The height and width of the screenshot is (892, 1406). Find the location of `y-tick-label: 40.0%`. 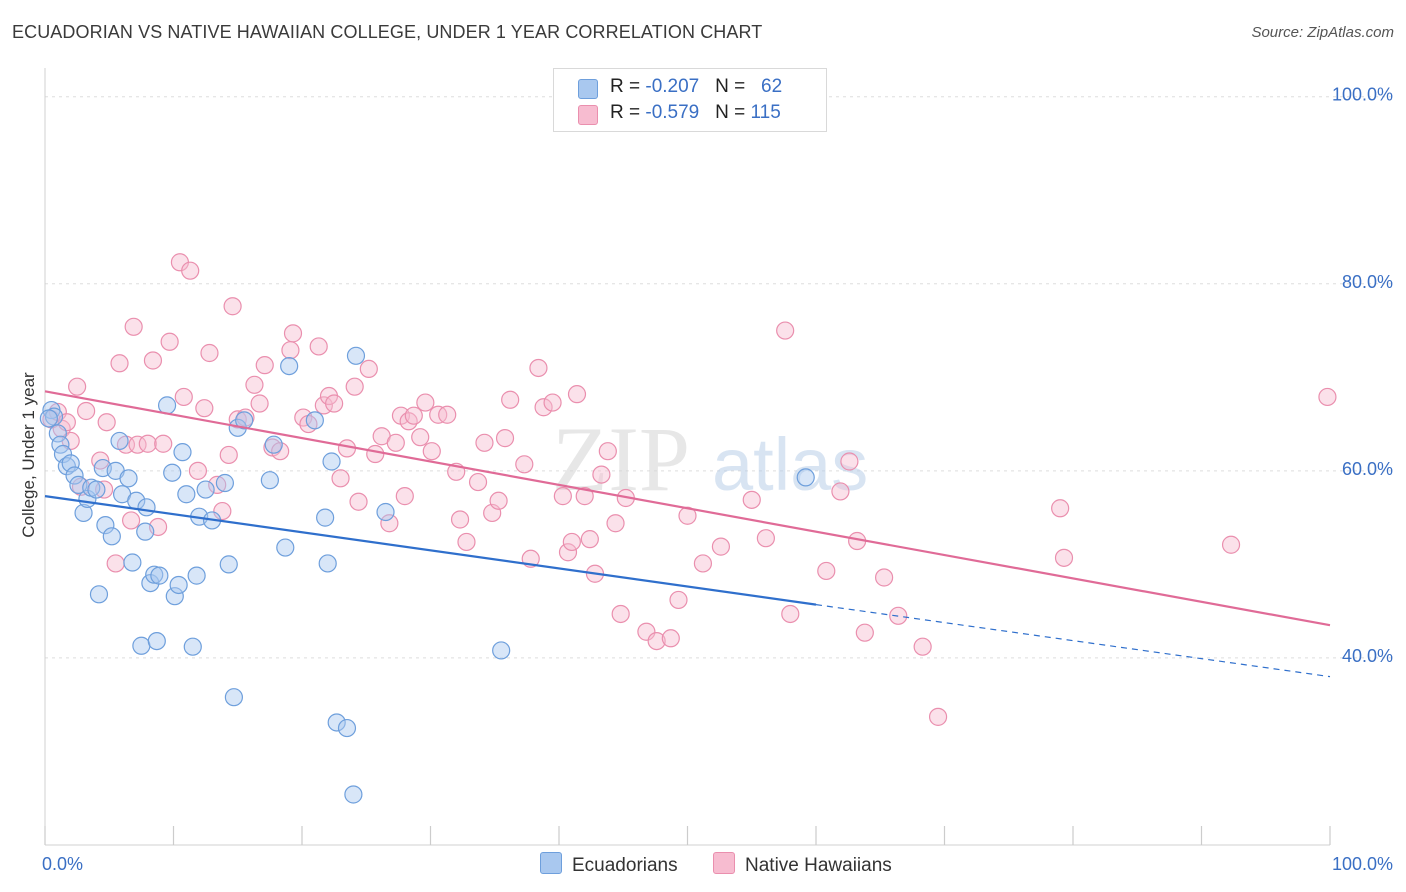

y-tick-label: 40.0% is located at coordinates (1367, 656).